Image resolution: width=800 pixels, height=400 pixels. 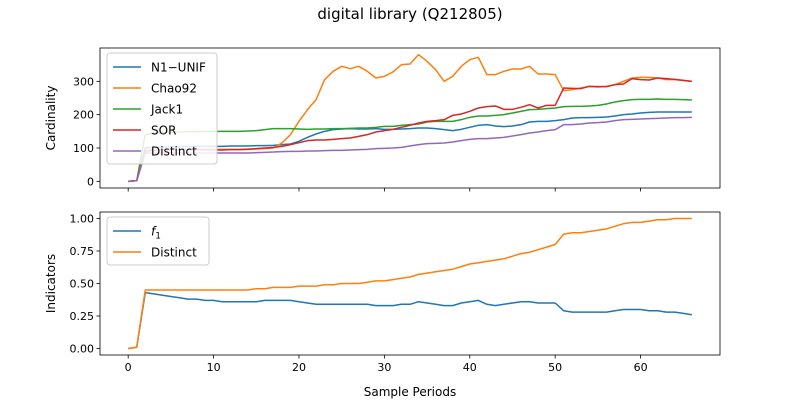 I want to click on figure-title: digital library (Q212805), so click(x=409, y=14).